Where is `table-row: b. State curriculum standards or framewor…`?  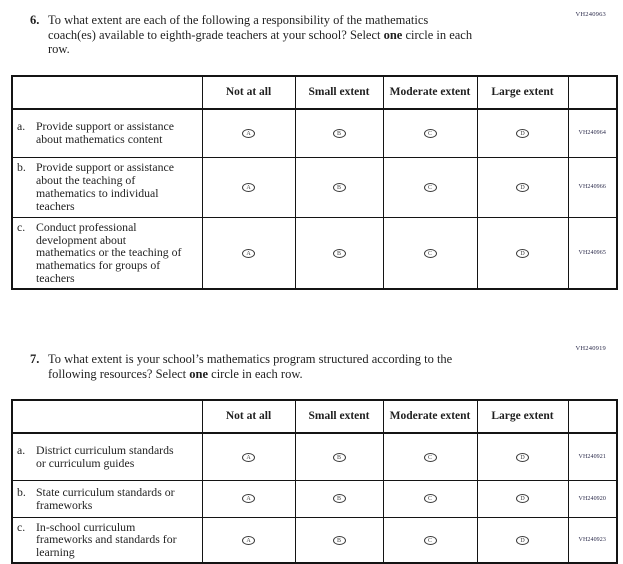
table-row: b. State curriculum standards or framewor… is located at coordinates (314, 498).